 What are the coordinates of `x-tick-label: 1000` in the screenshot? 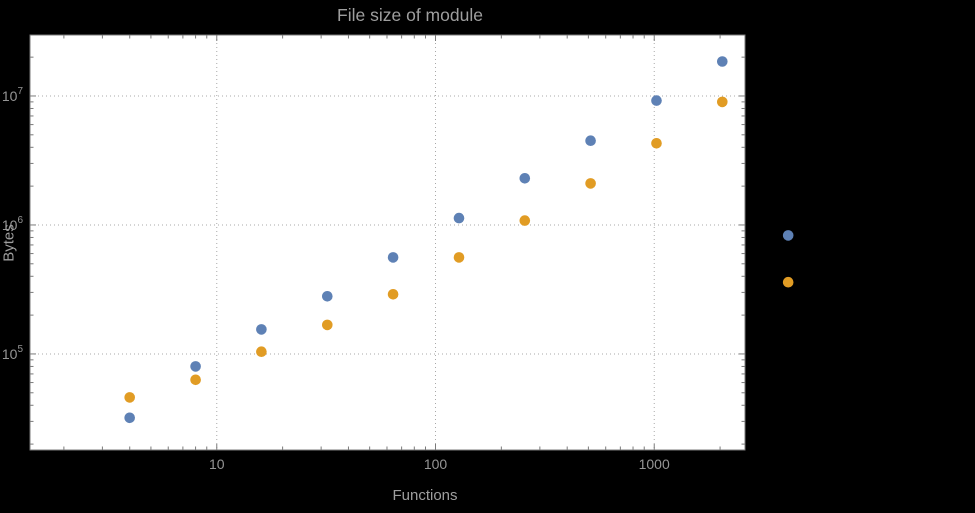 It's located at (654, 464).